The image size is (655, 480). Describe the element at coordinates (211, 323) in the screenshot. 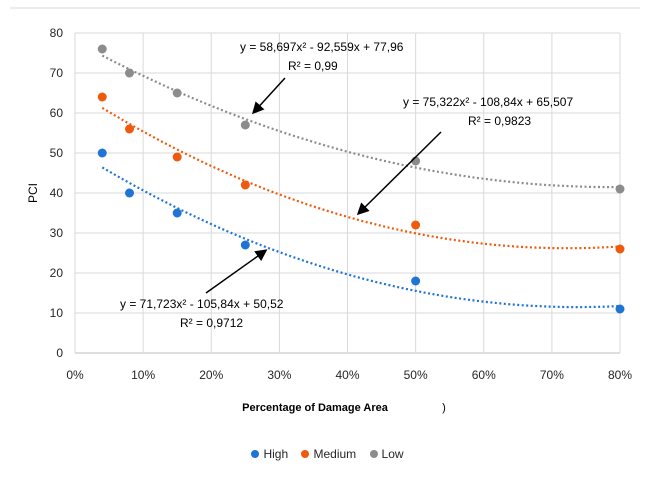

I see `high-trend-r2: R² = 0,9712` at that location.